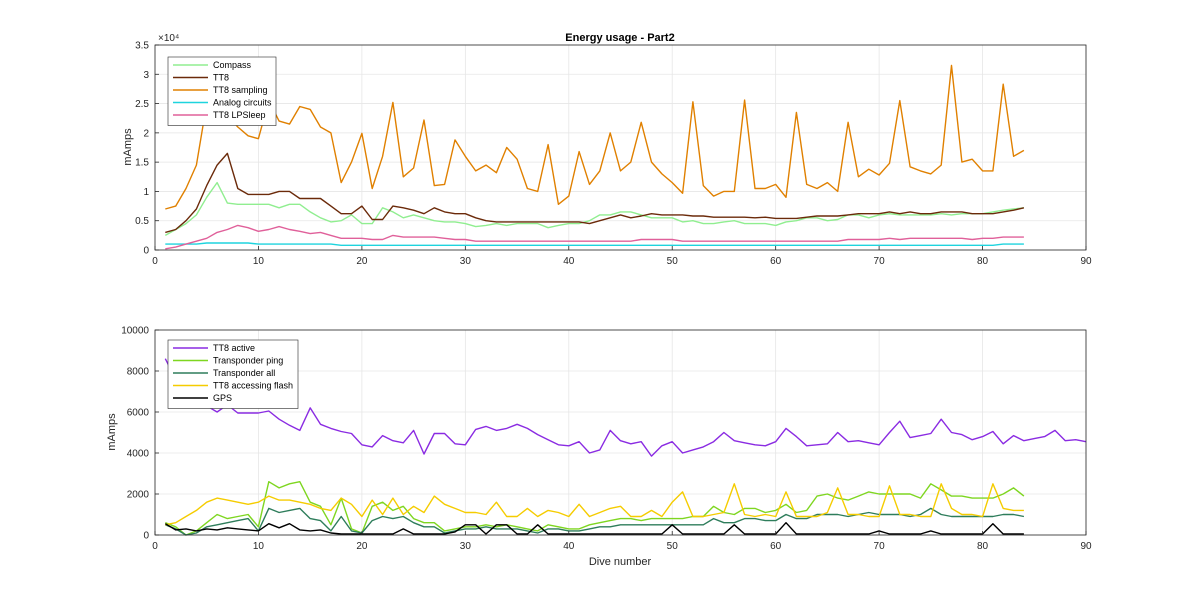 Image resolution: width=1200 pixels, height=601 pixels. I want to click on legend-label: GPS, so click(222, 398).